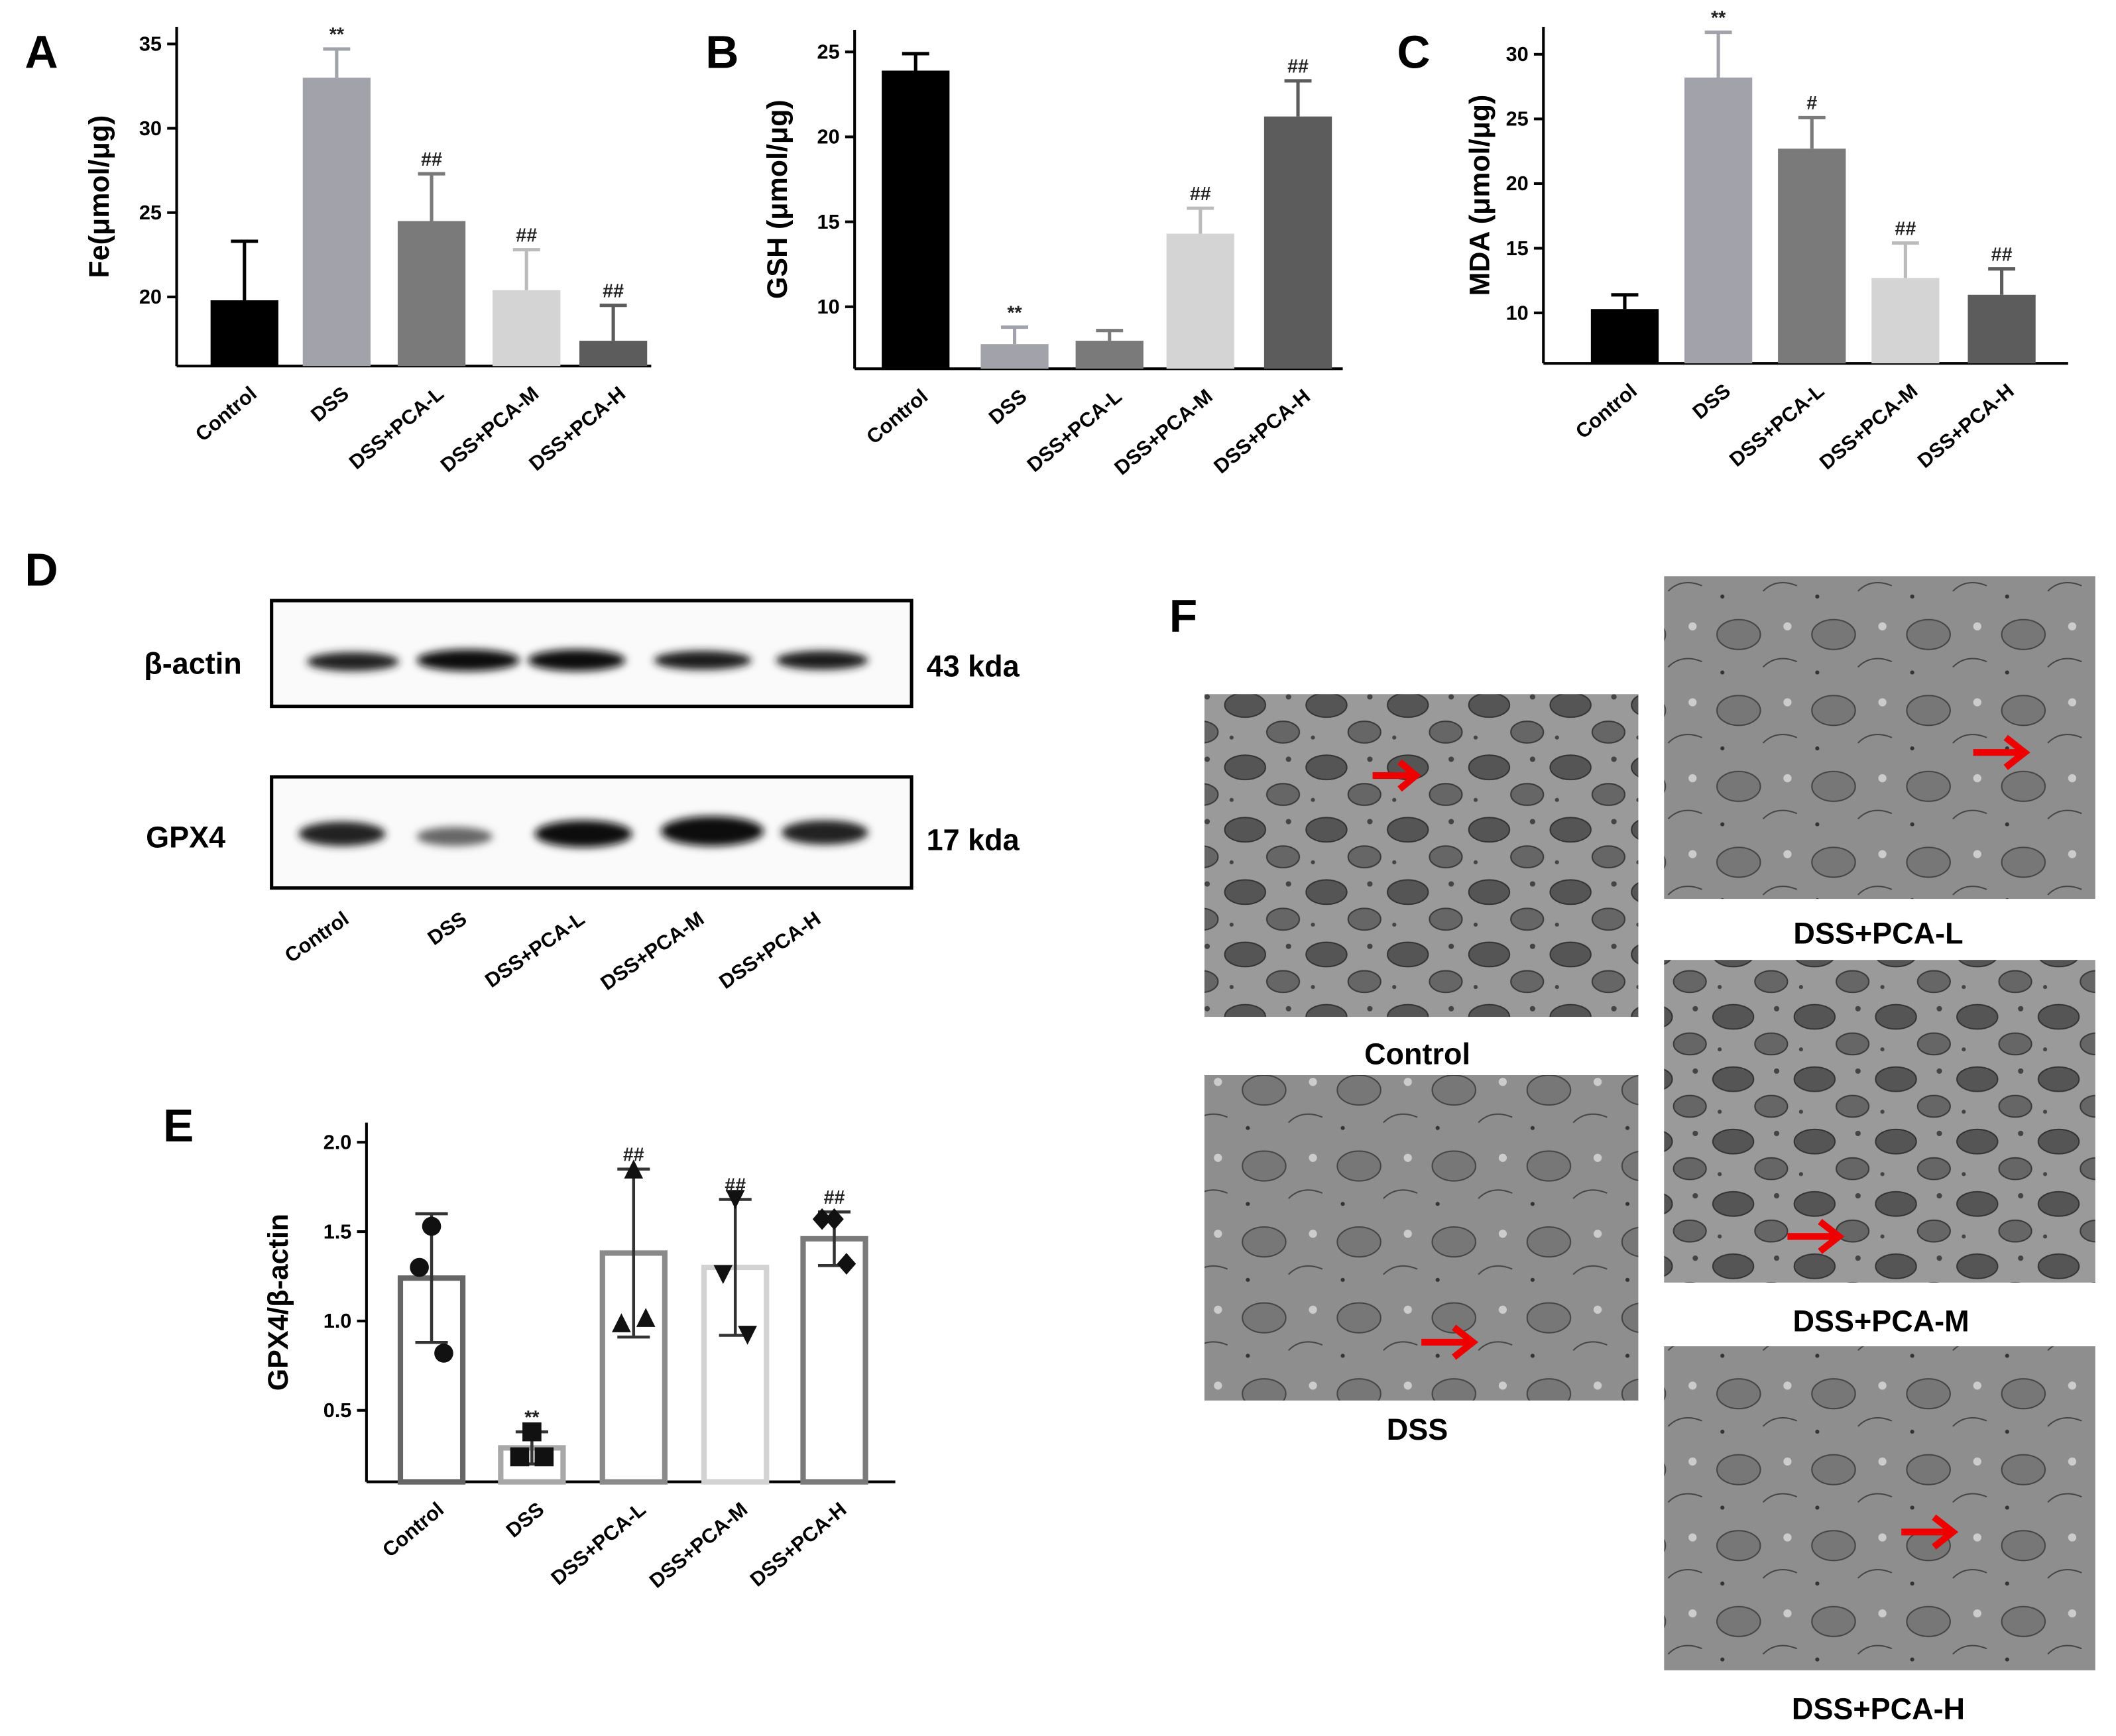 Image resolution: width=2116 pixels, height=1736 pixels. Describe the element at coordinates (338, 1231) in the screenshot. I see `y-tick-label: 1.5` at that location.